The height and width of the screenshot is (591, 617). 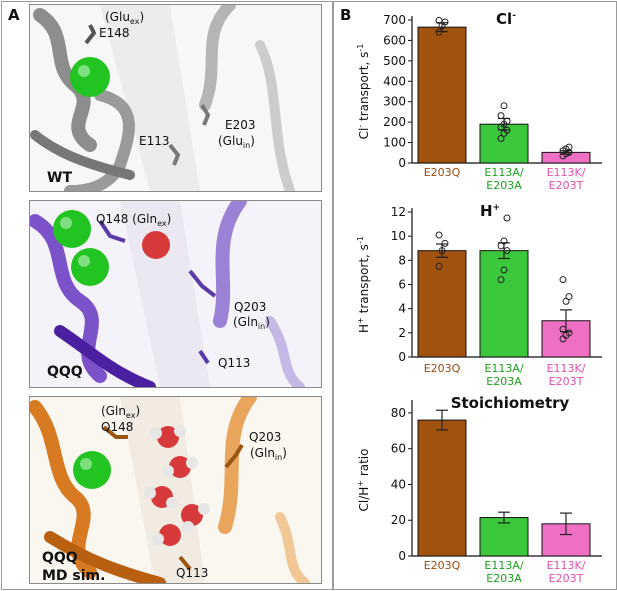 I want to click on qqq-label: QQQ, so click(x=65, y=372).